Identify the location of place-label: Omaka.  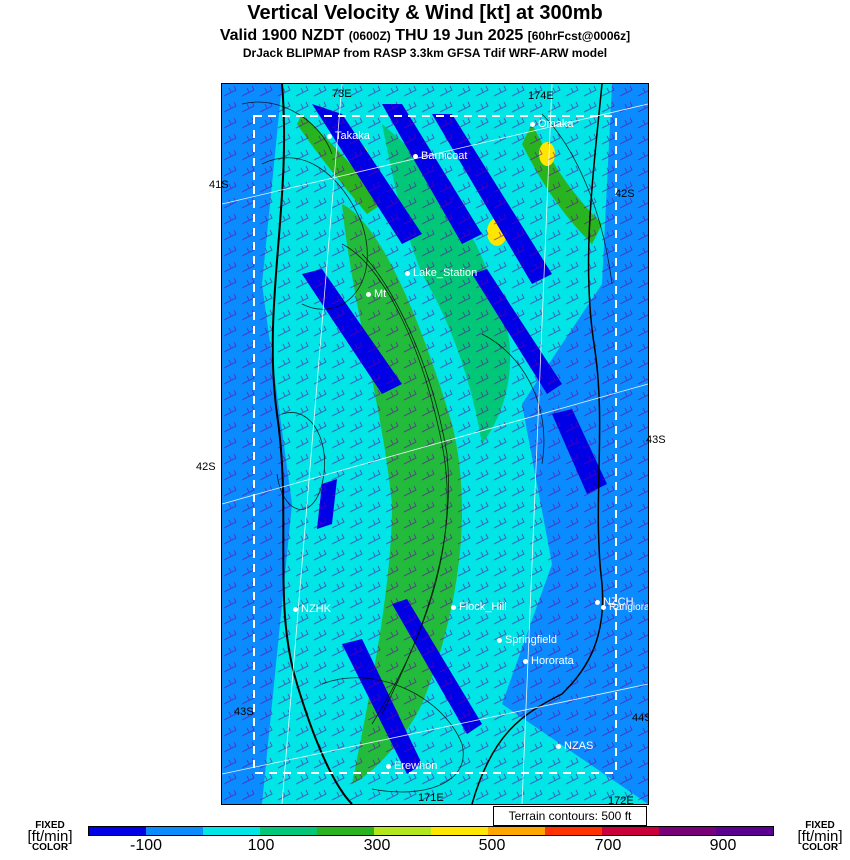
(556, 124).